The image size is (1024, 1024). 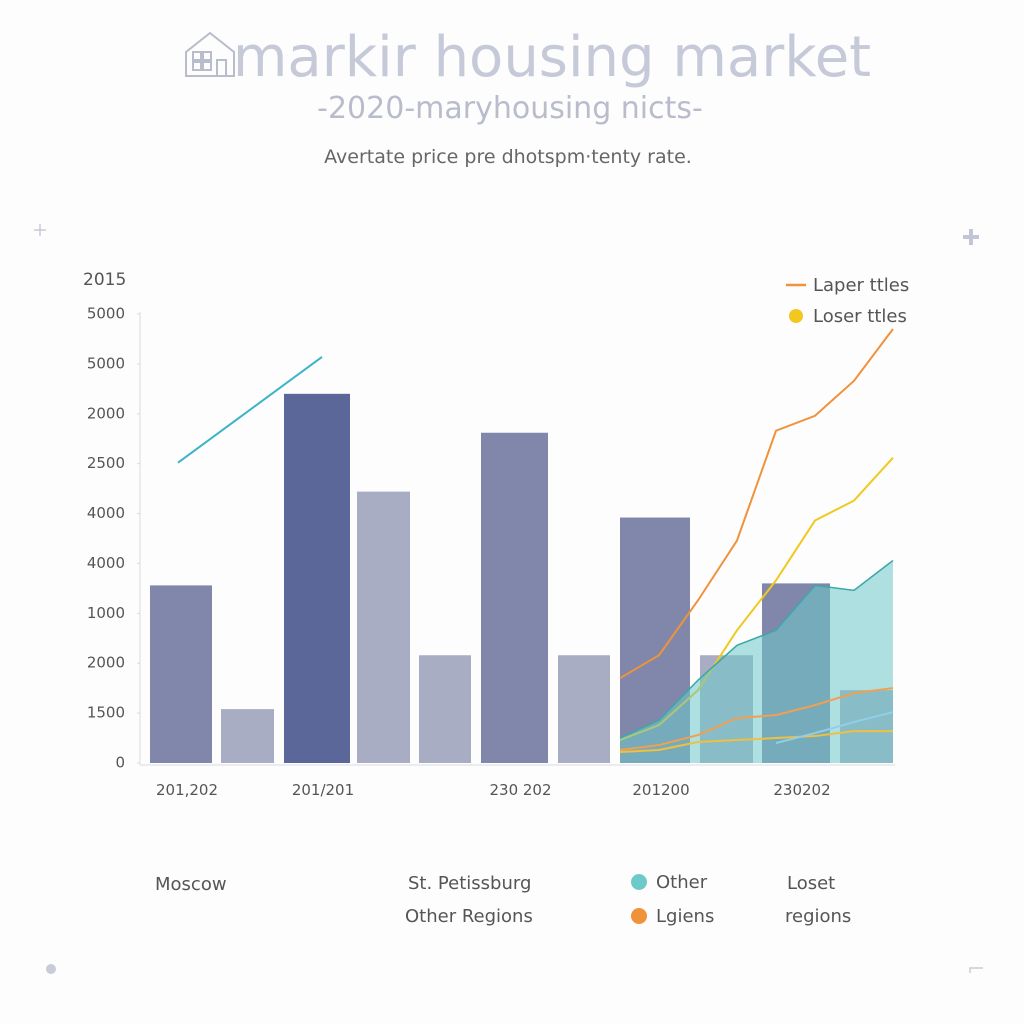 I want to click on chart-title: markir housing market, so click(x=552, y=57).